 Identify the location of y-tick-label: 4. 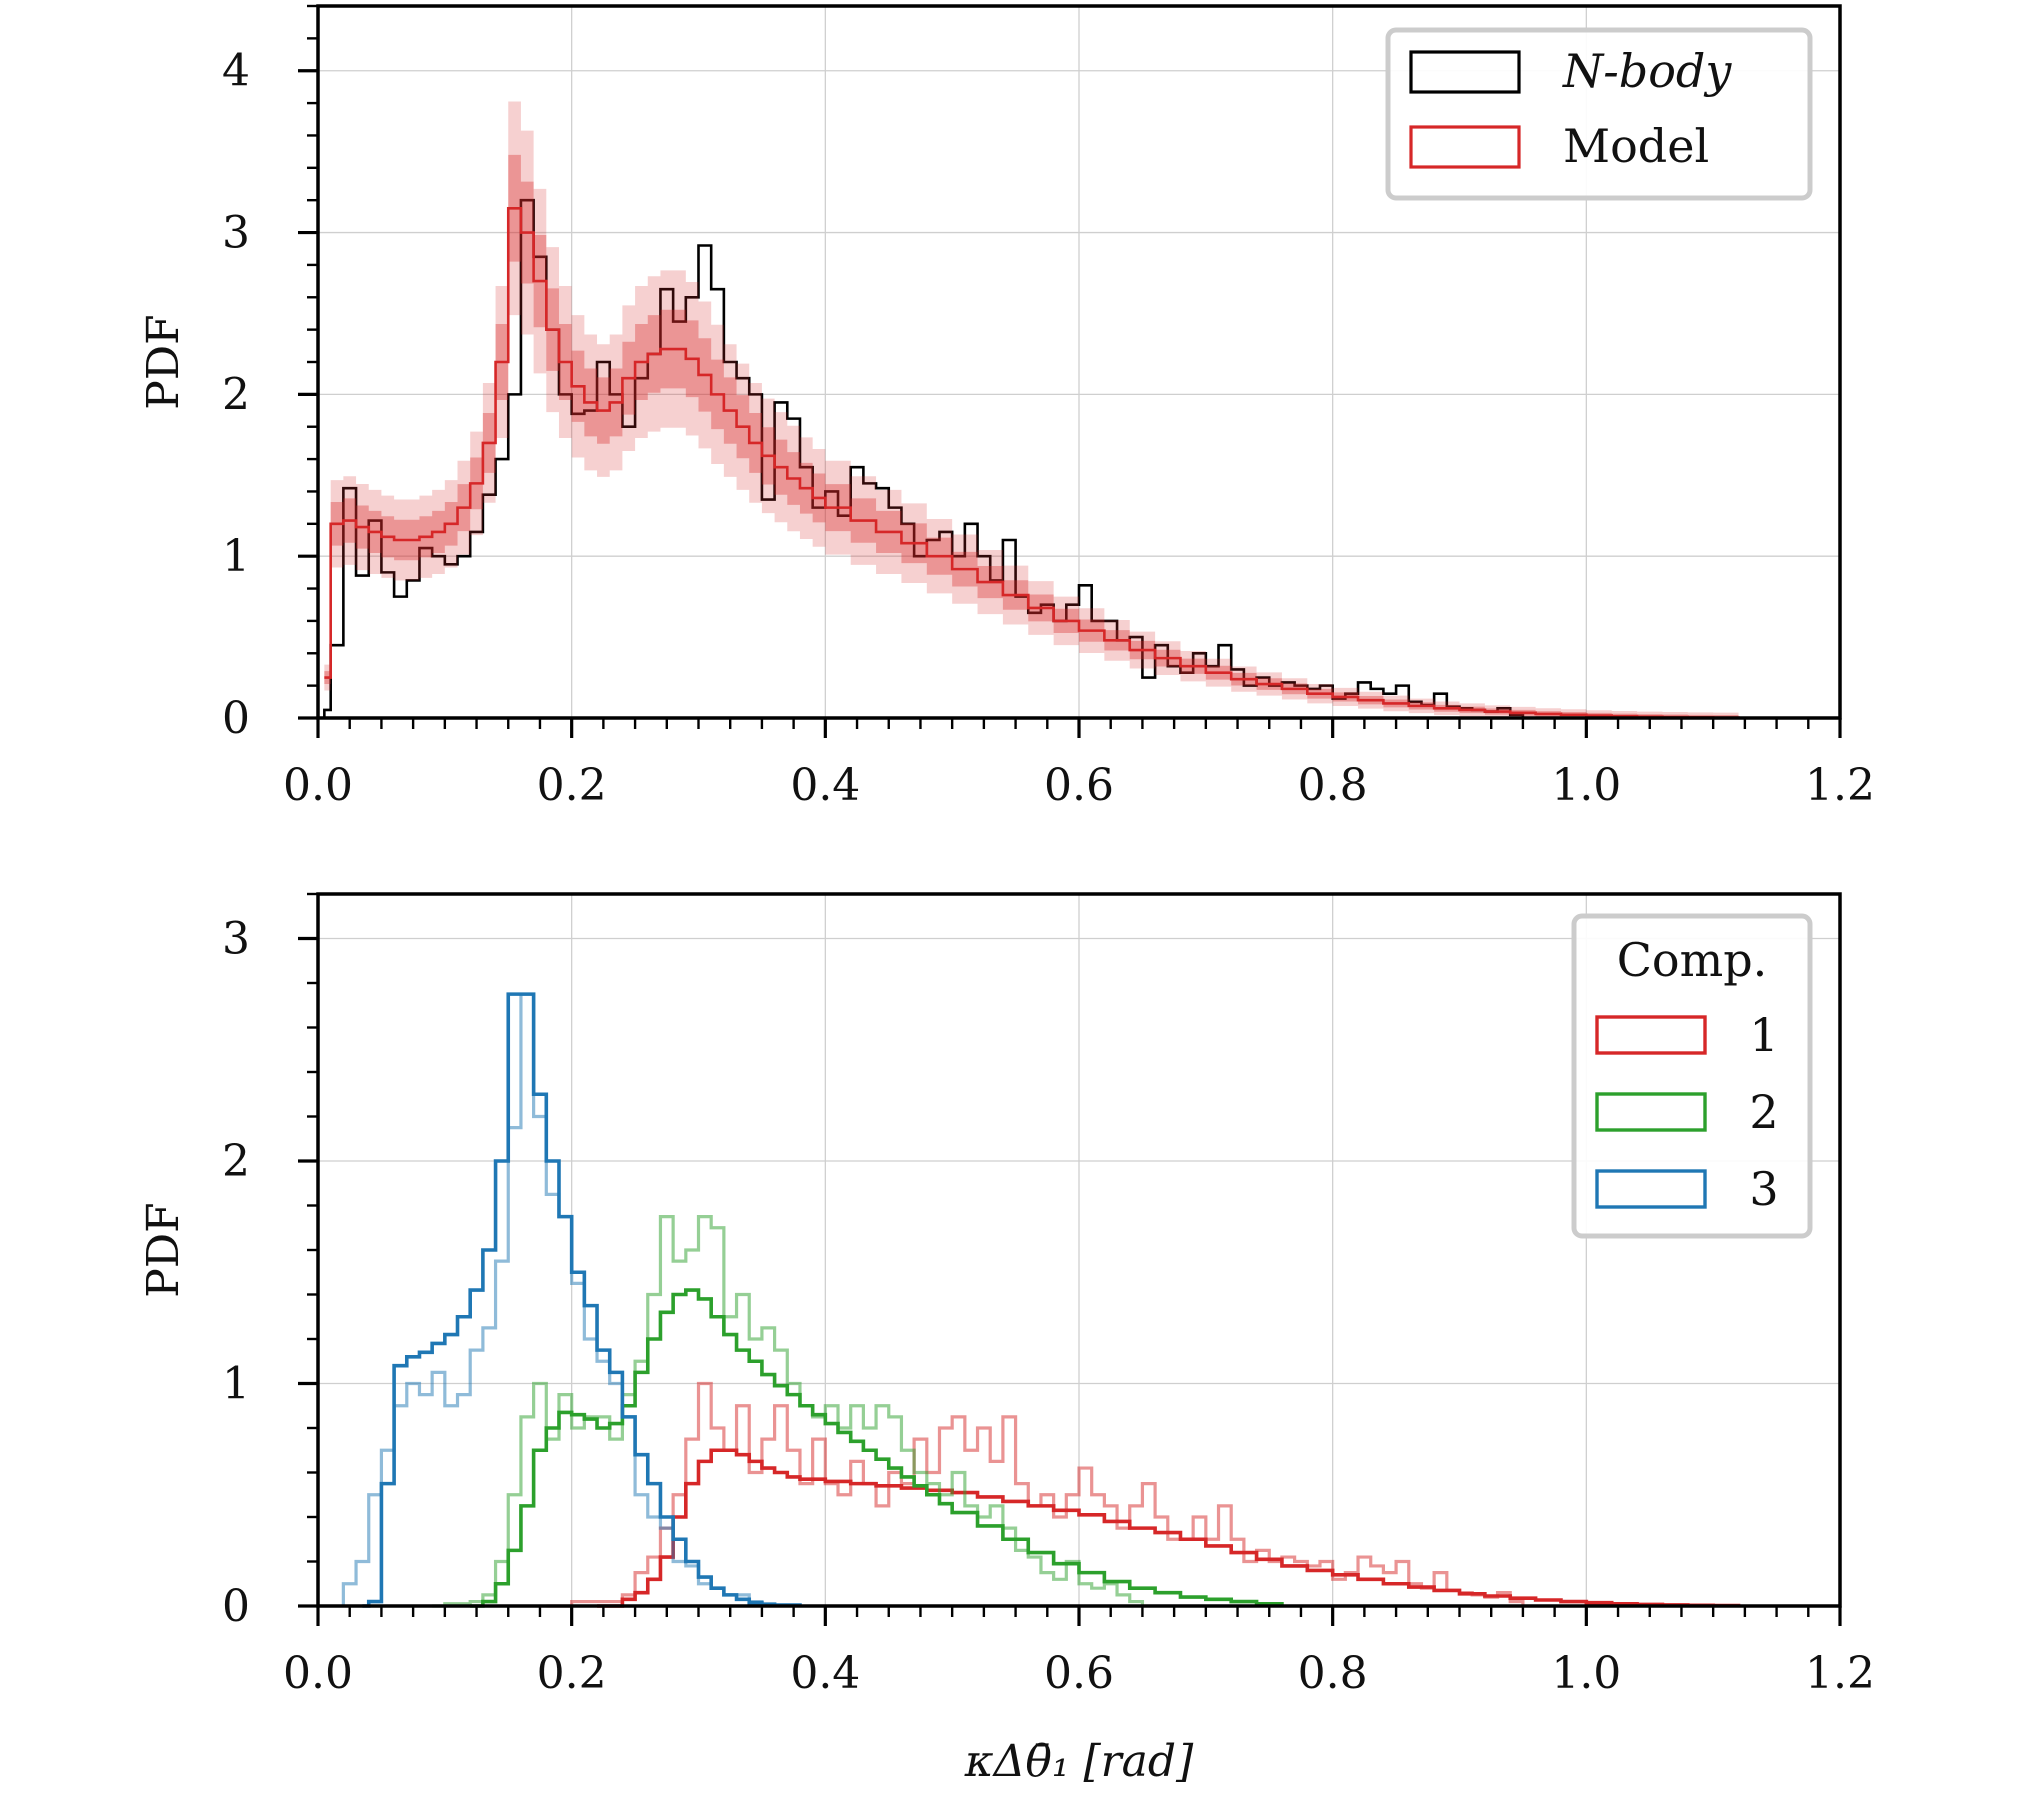
(236, 71).